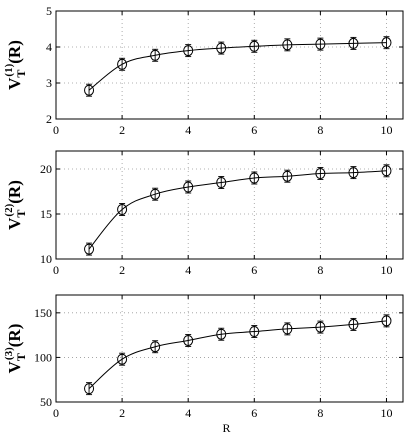  What do you see at coordinates (9, 69) in the screenshot?
I see `y-label-sup: (1)` at bounding box center [9, 69].